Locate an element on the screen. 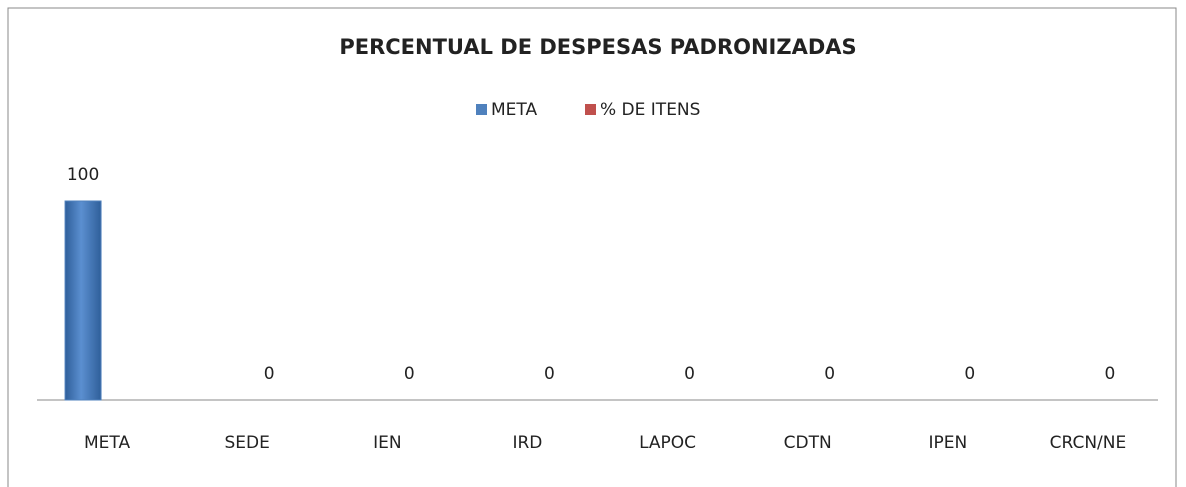 The image size is (1186, 487). x-tick-label: SEDE is located at coordinates (247, 443).